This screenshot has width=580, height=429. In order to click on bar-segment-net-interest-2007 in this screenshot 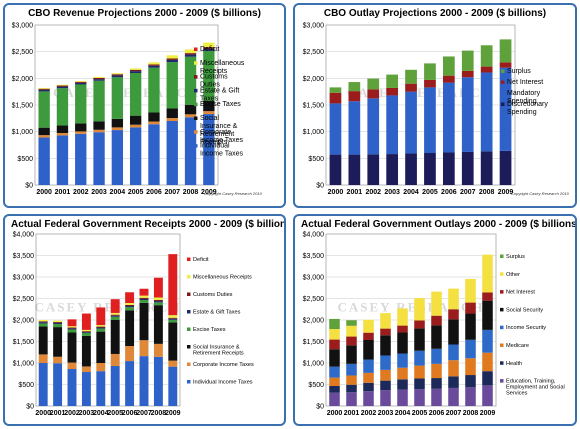, I will do `click(453, 314)`.